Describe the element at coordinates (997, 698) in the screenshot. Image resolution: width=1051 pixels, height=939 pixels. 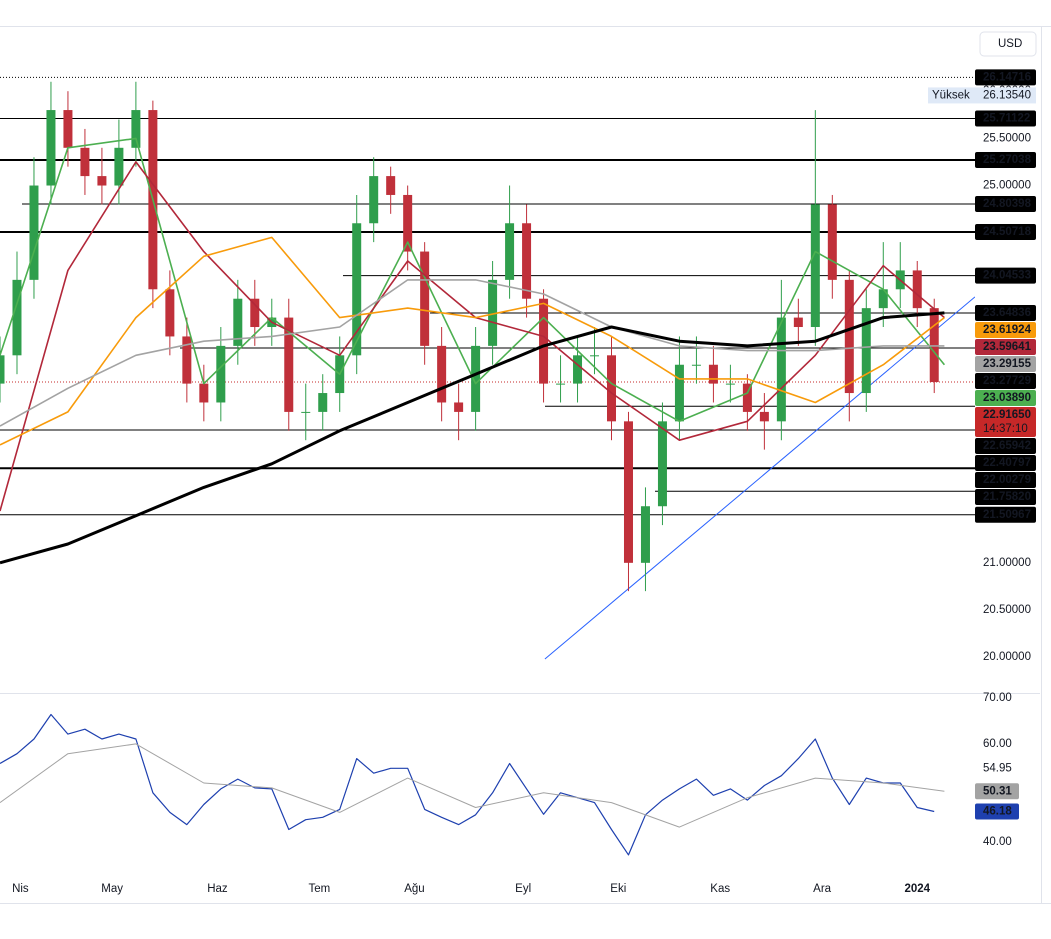
I see `rsi-tick-label: 70.00` at that location.